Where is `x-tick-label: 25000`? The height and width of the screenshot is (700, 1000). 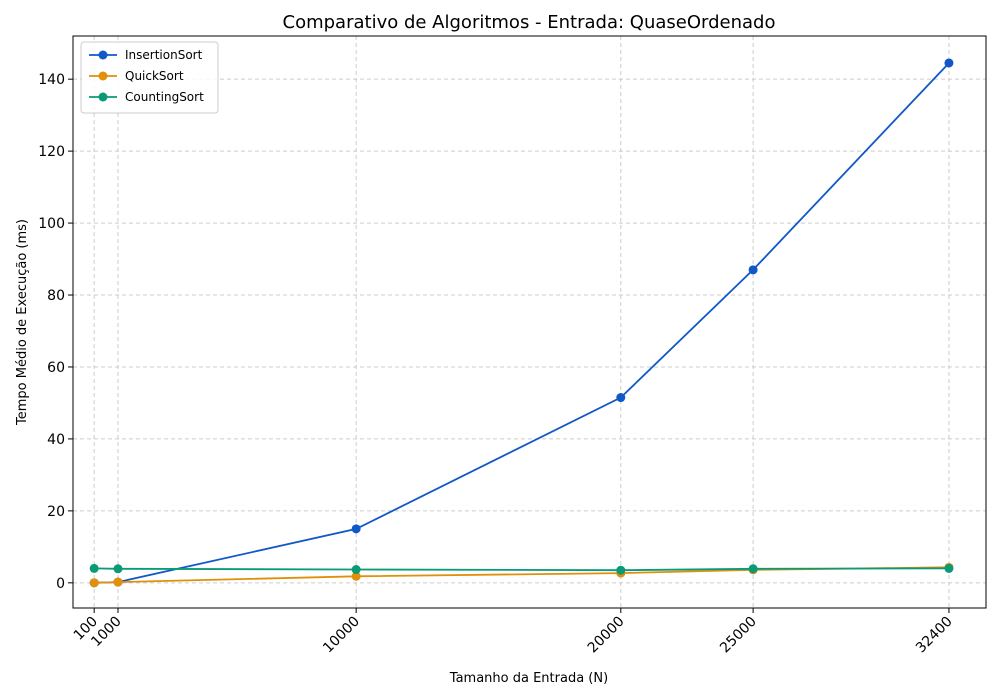 x-tick-label: 25000 is located at coordinates (738, 635).